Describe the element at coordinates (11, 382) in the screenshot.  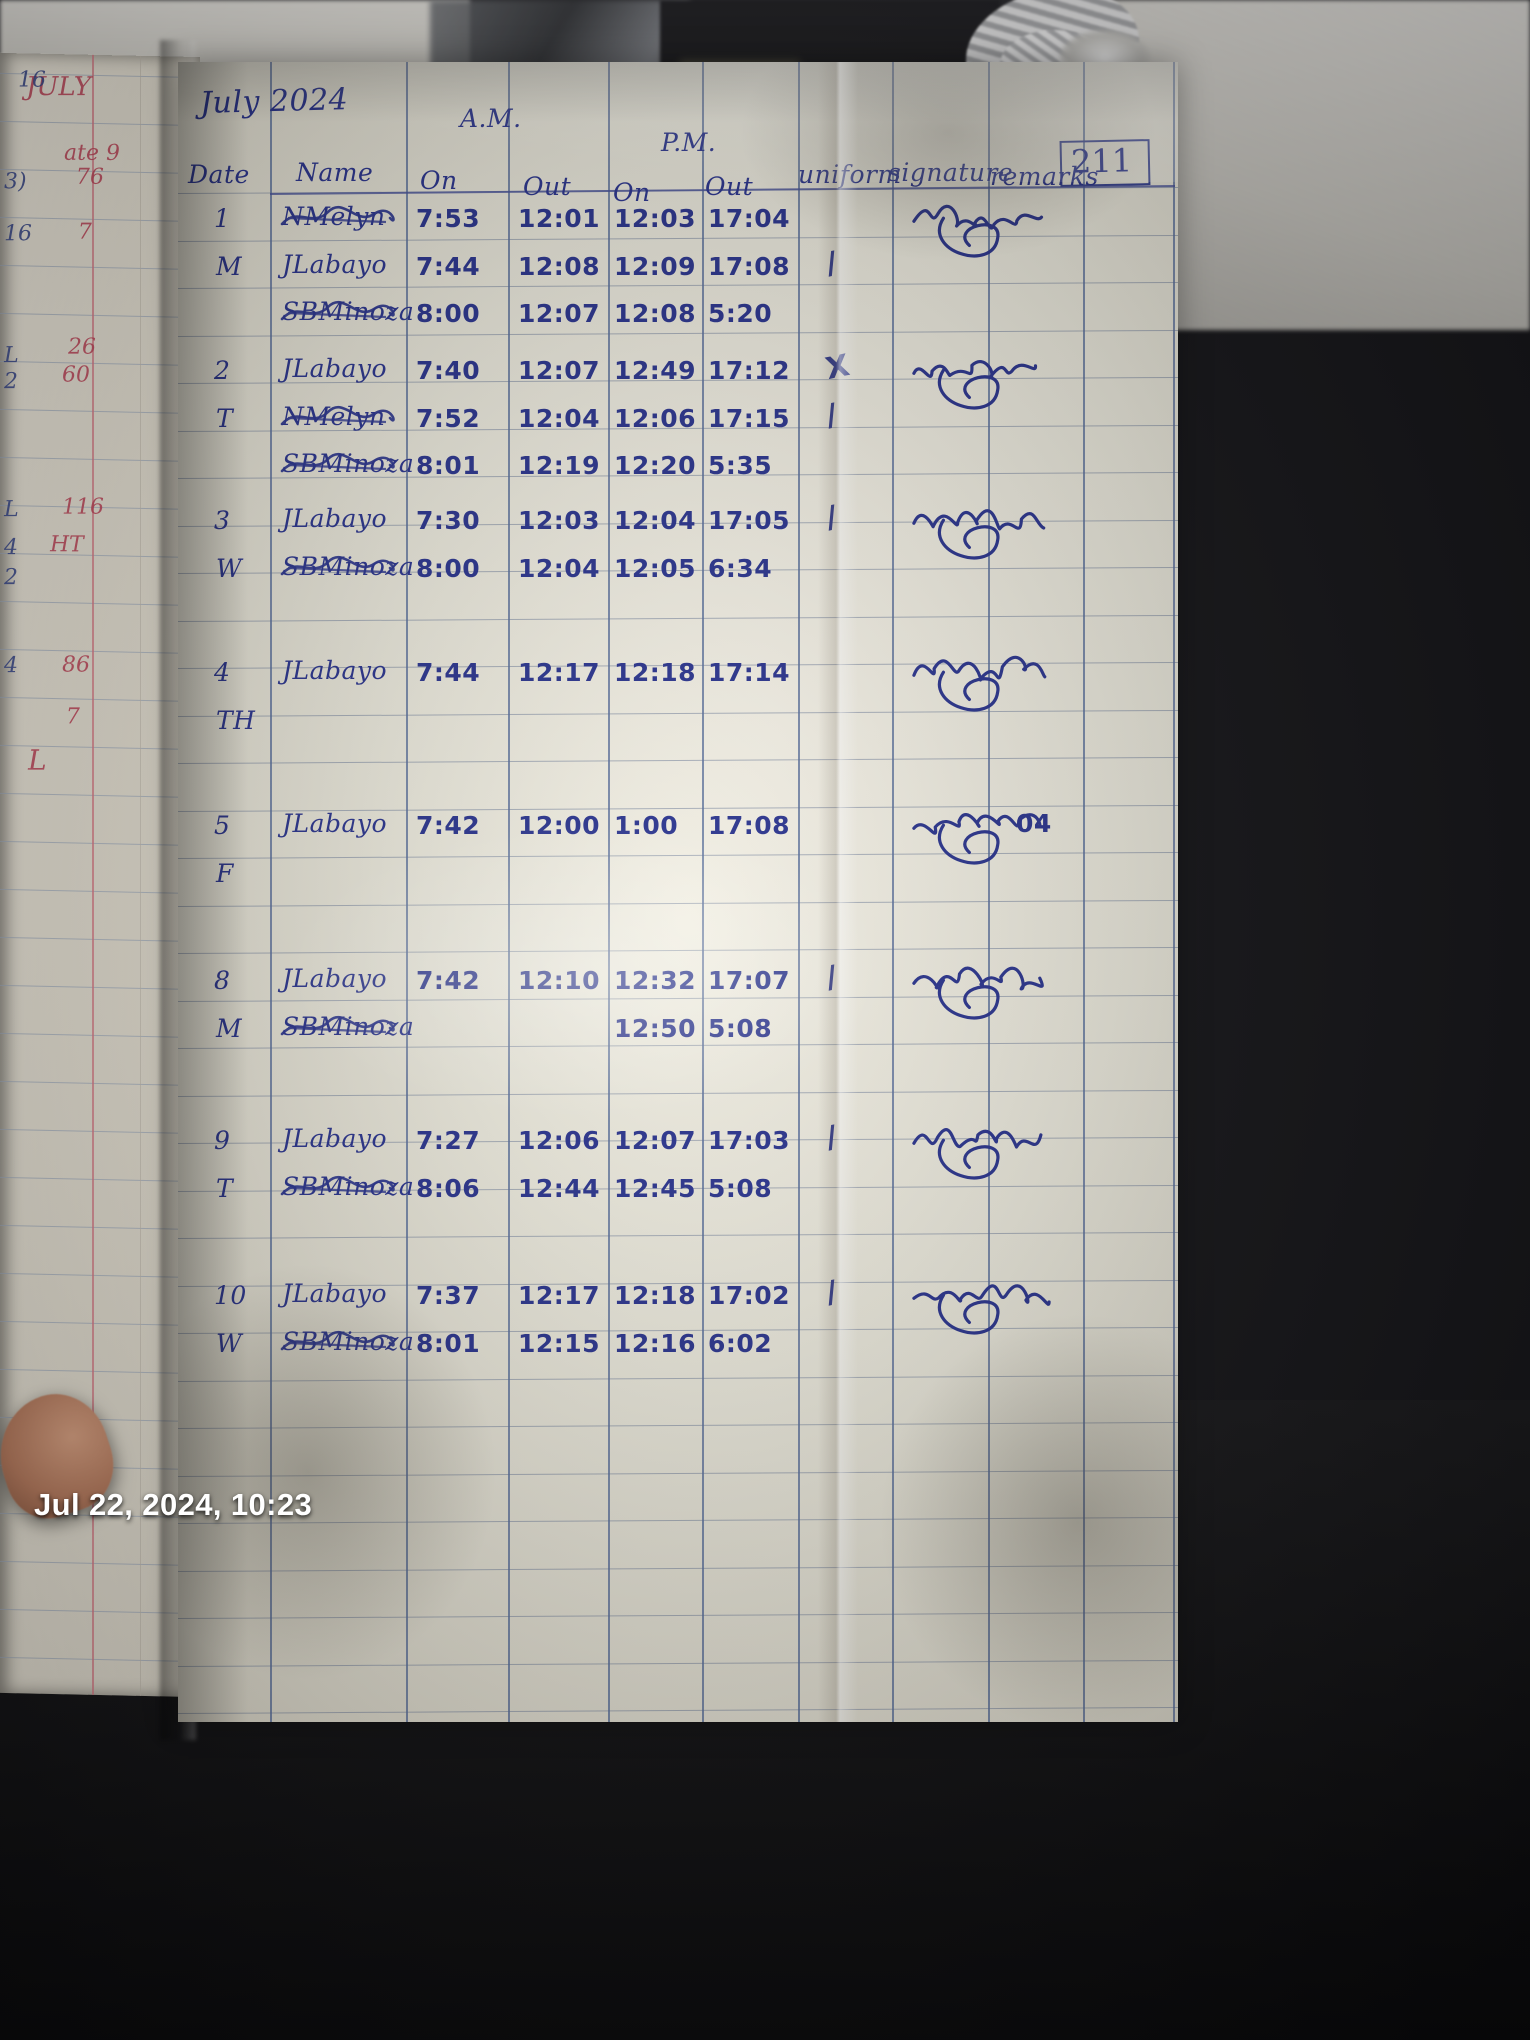
I see `left-page-blue-mark-4: 2` at that location.